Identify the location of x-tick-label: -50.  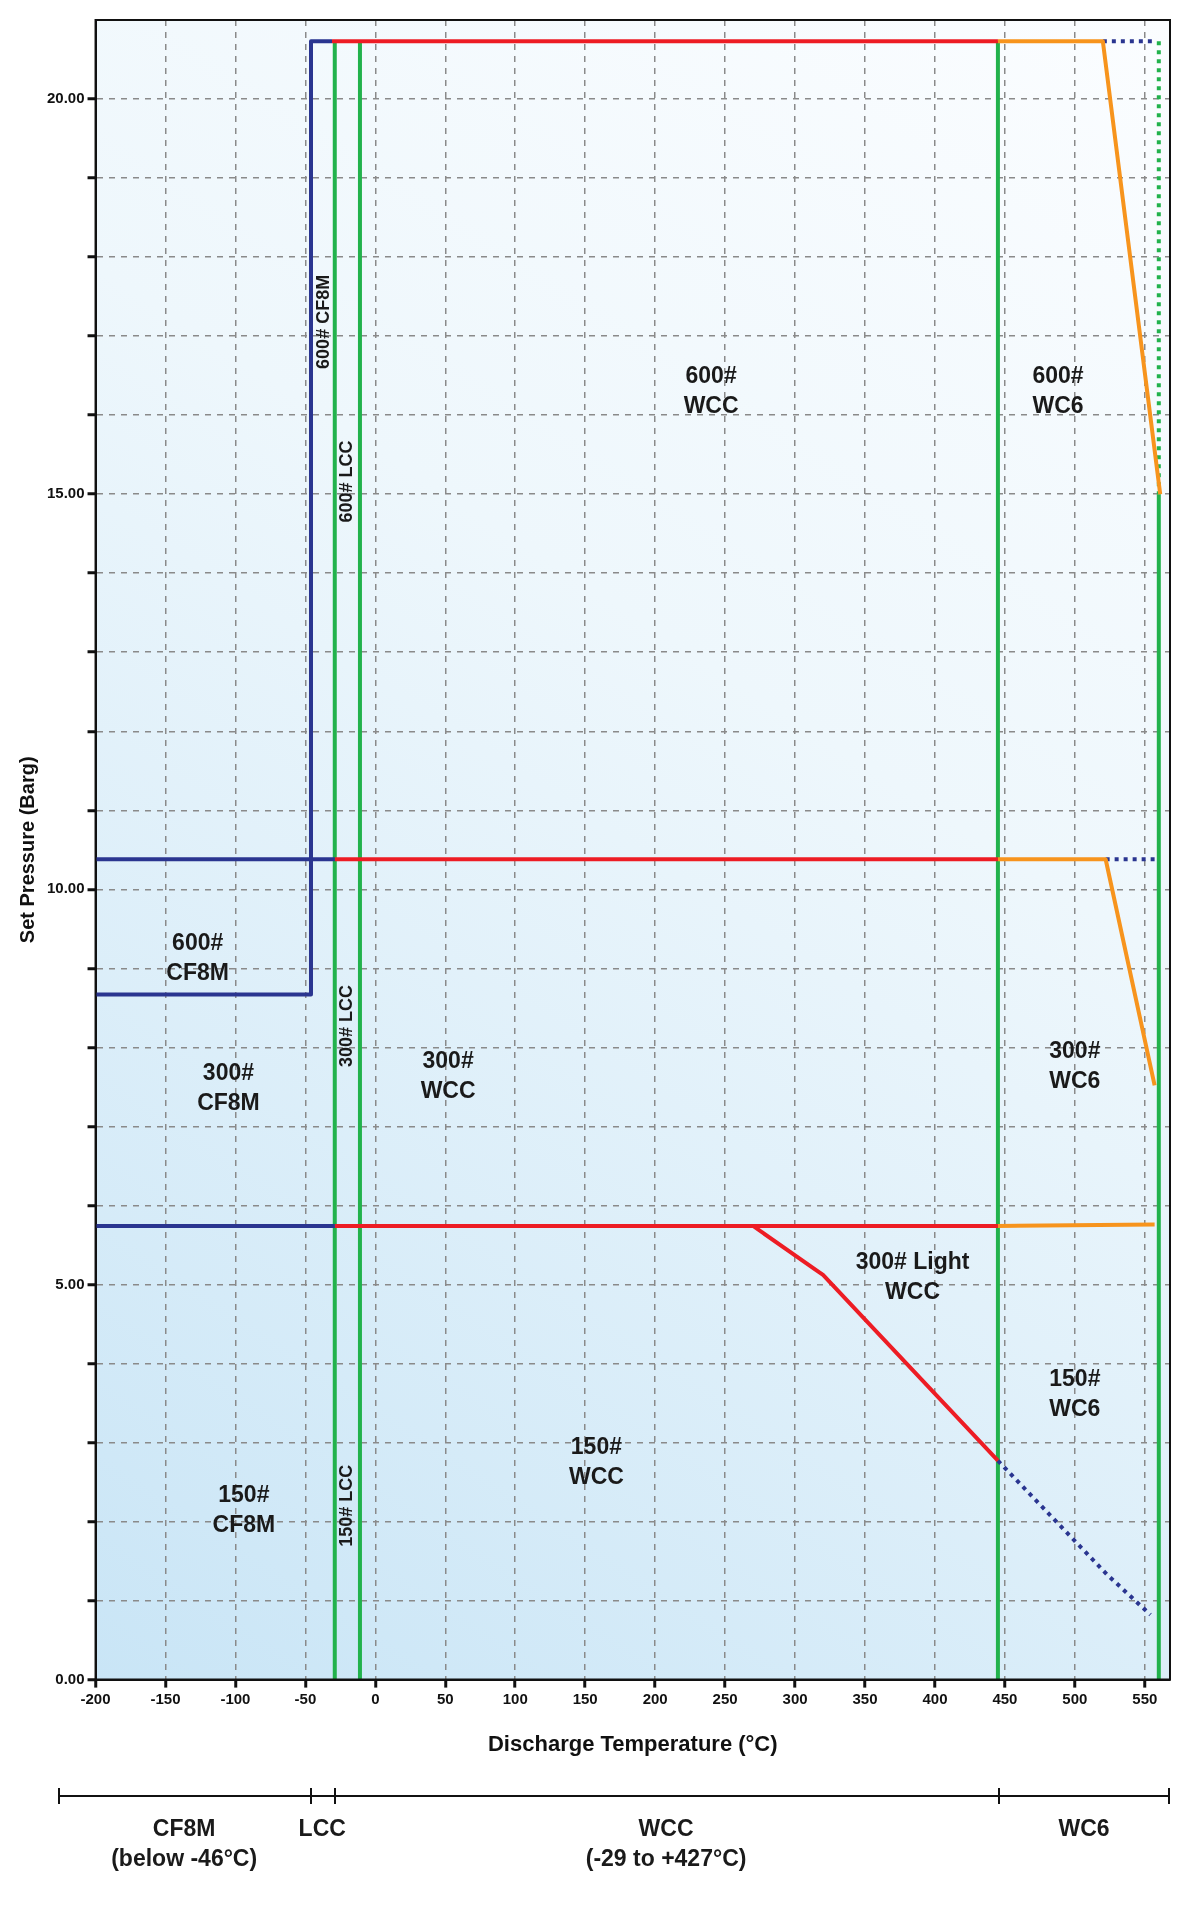
(305, 1698).